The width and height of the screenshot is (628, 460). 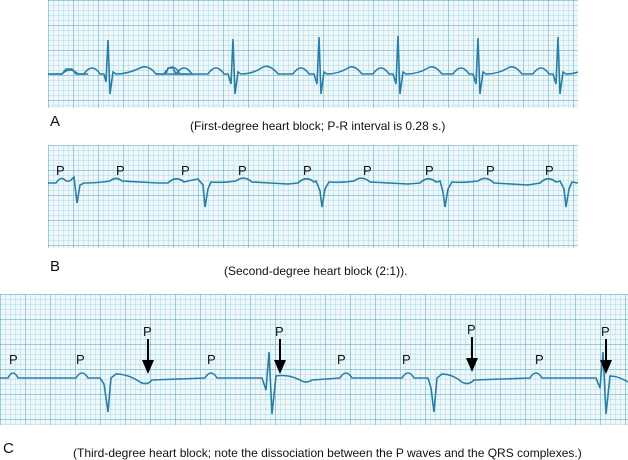 What do you see at coordinates (313, 191) in the screenshot?
I see `ecg-waveform-b` at bounding box center [313, 191].